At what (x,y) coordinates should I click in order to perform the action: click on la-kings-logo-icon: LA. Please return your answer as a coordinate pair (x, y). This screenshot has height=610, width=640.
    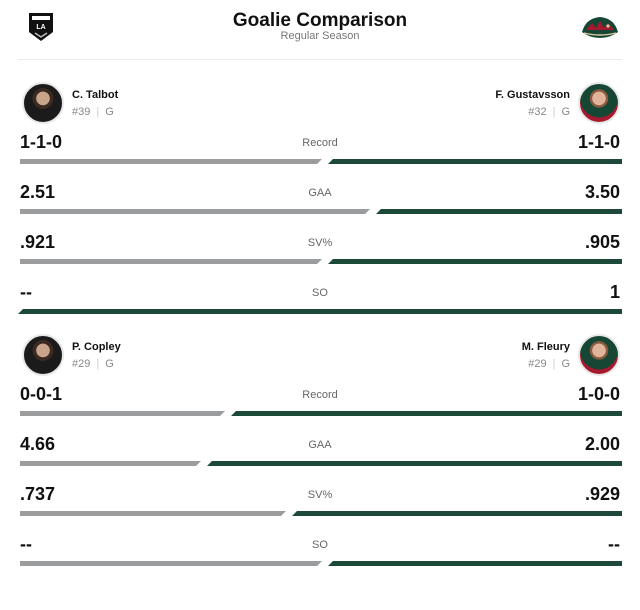
    Looking at the image, I should click on (41, 27).